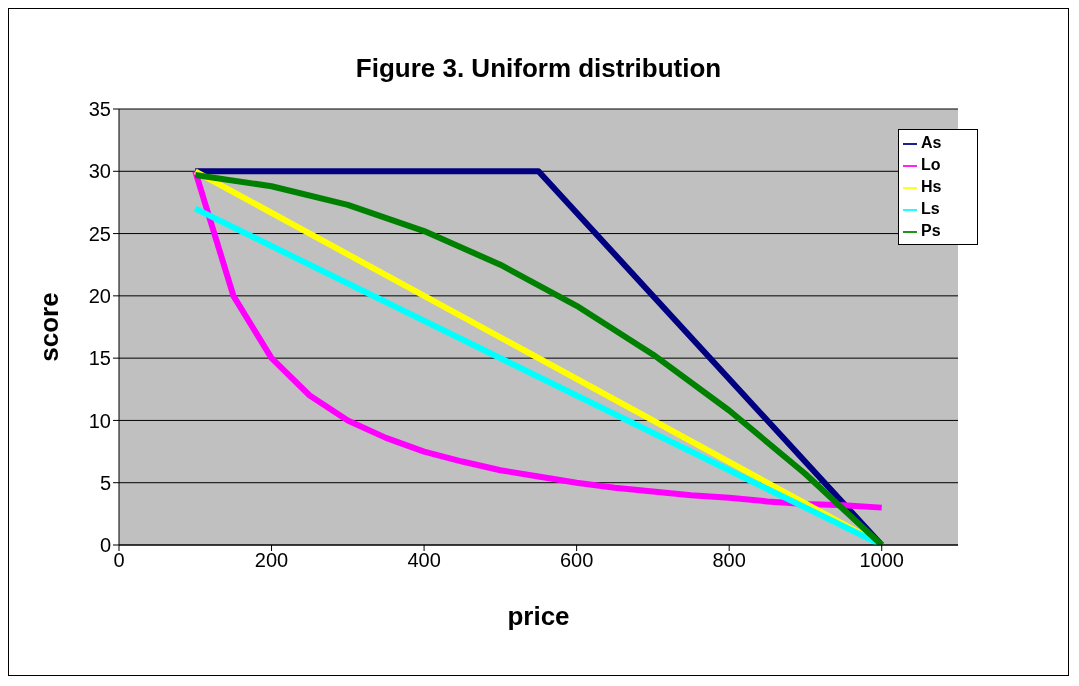  What do you see at coordinates (99, 420) in the screenshot?
I see `y-tick-label: 10` at bounding box center [99, 420].